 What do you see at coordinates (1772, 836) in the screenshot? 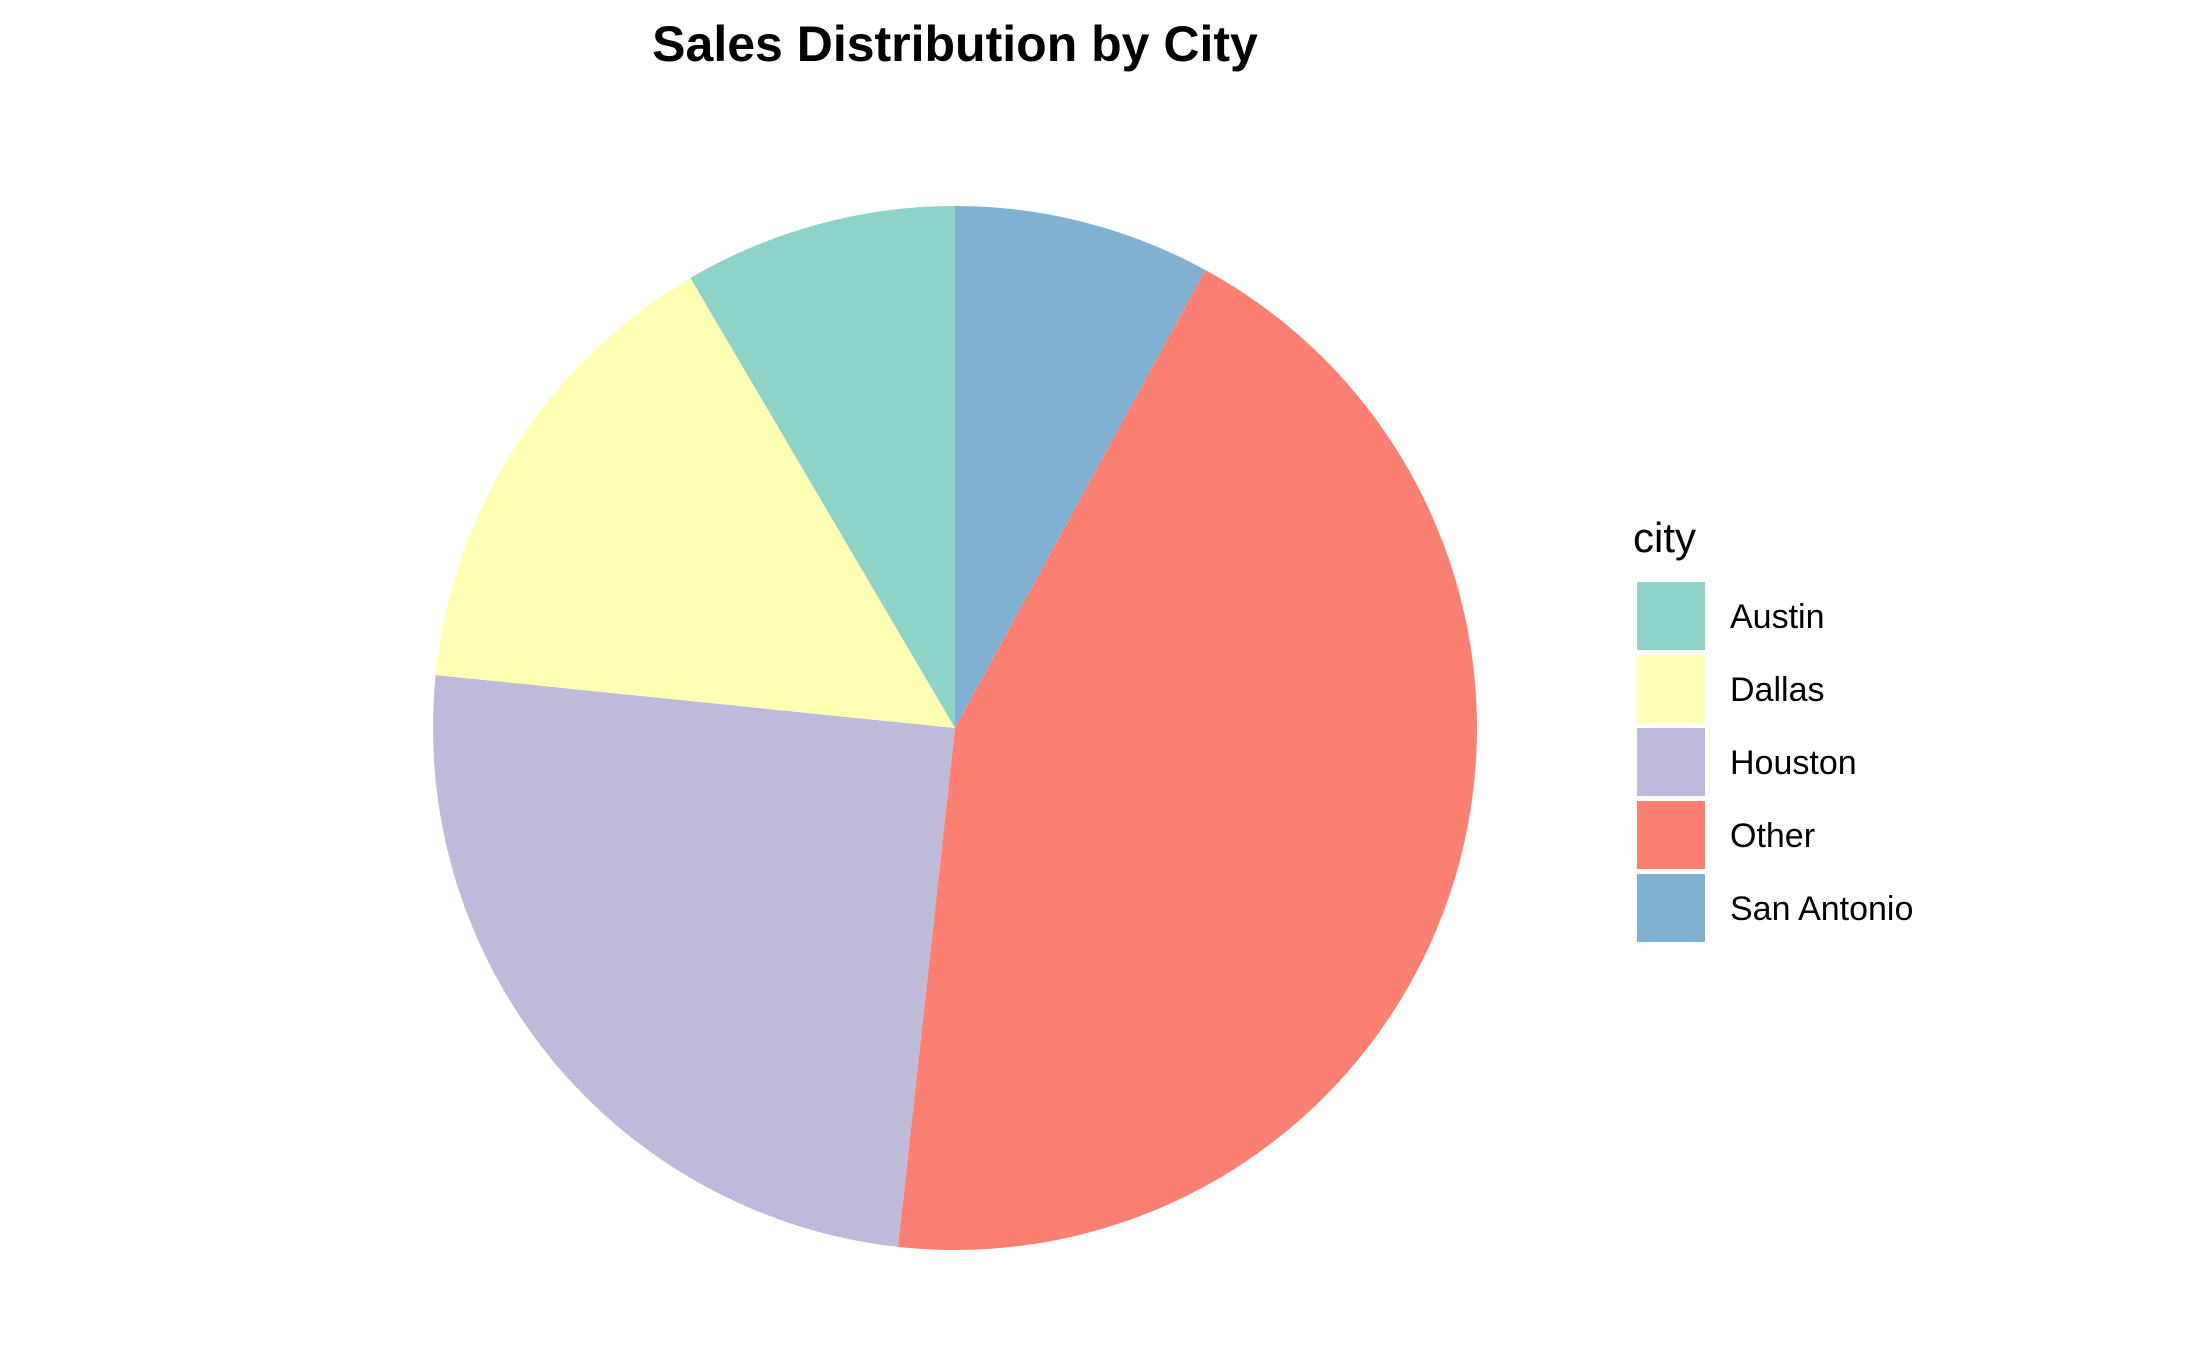
I see `legend-label-other: Other` at bounding box center [1772, 836].